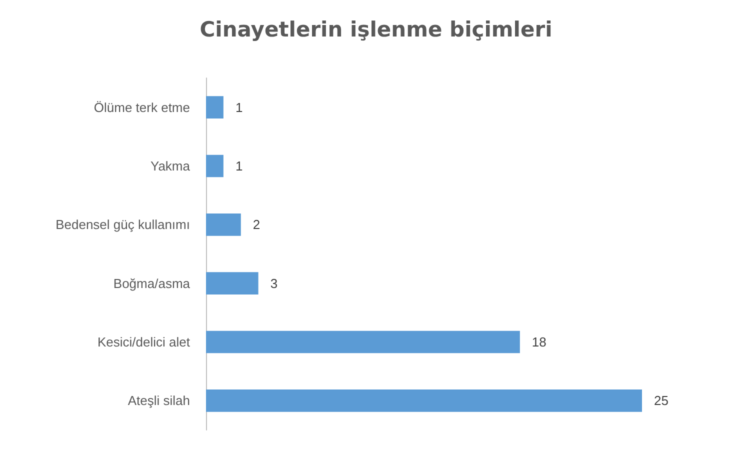  What do you see at coordinates (661, 400) in the screenshot?
I see `data-label: 25` at bounding box center [661, 400].